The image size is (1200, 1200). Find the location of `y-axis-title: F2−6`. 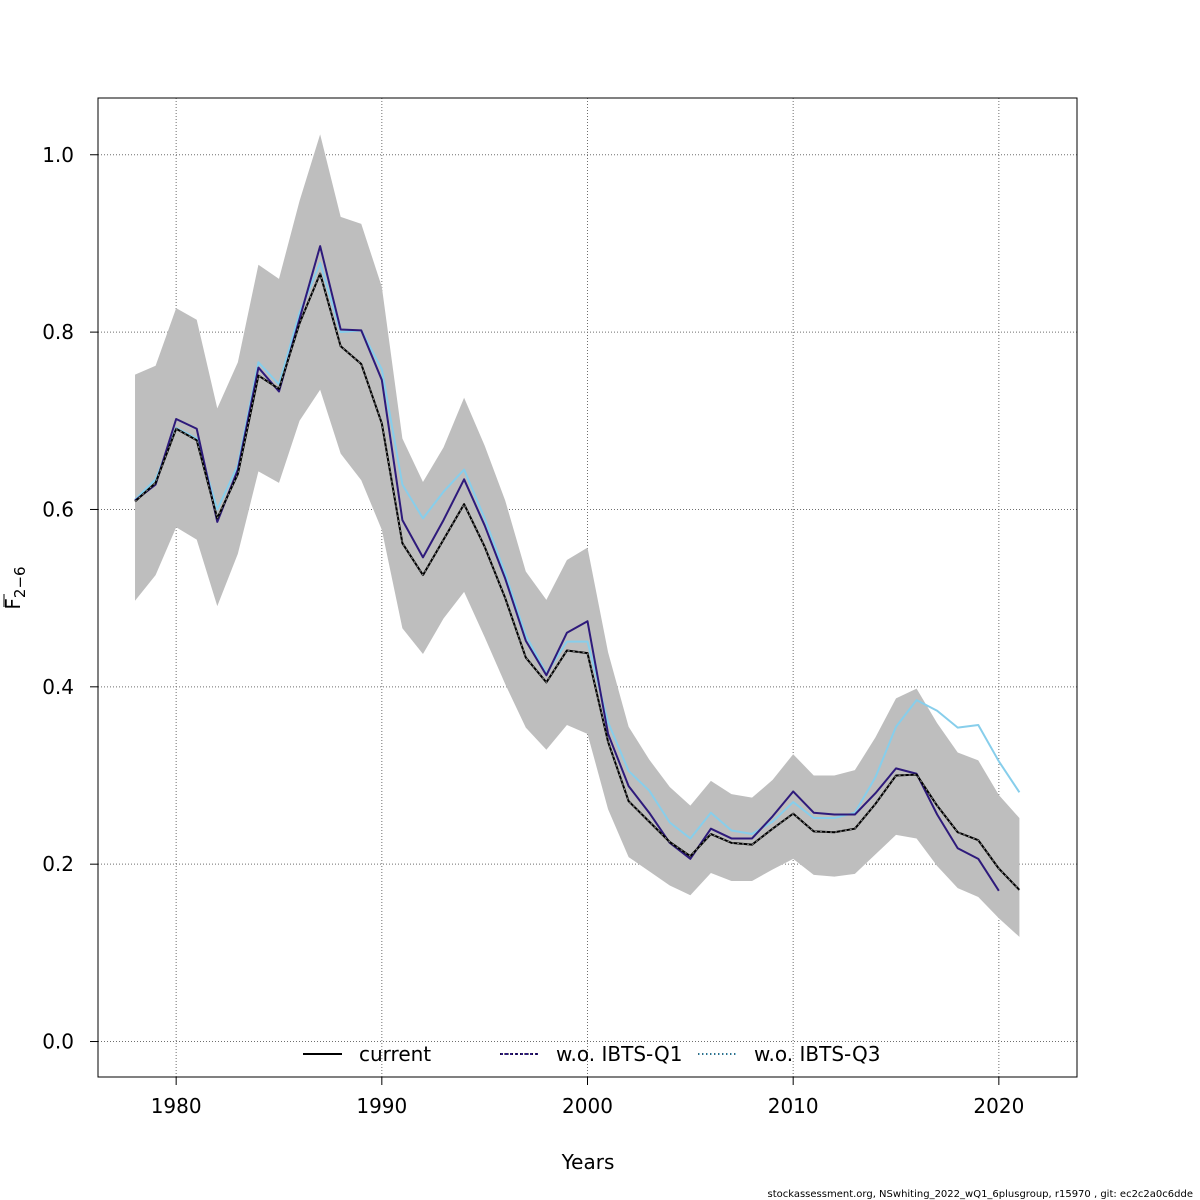

y-axis-title: F2−6 is located at coordinates (15, 587).